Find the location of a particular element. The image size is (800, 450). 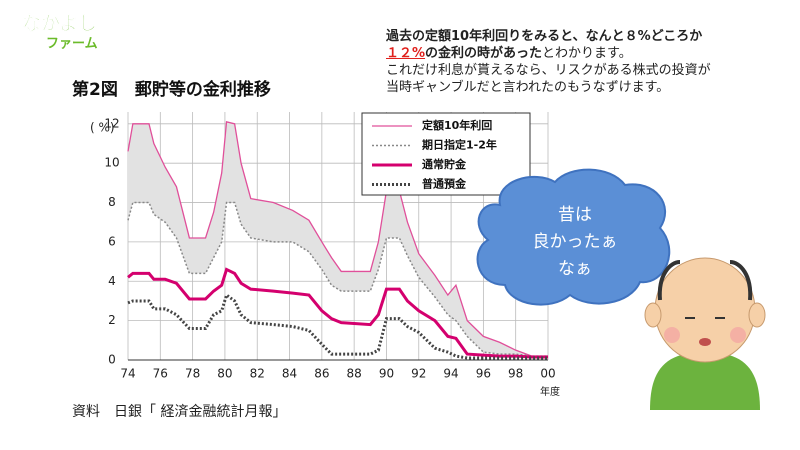

x-tick-label: 96 is located at coordinates (483, 374).